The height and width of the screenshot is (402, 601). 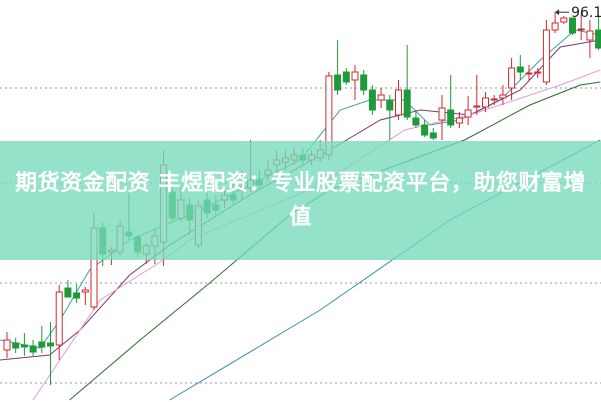 What do you see at coordinates (557, 12) in the screenshot?
I see `arrow-icon` at bounding box center [557, 12].